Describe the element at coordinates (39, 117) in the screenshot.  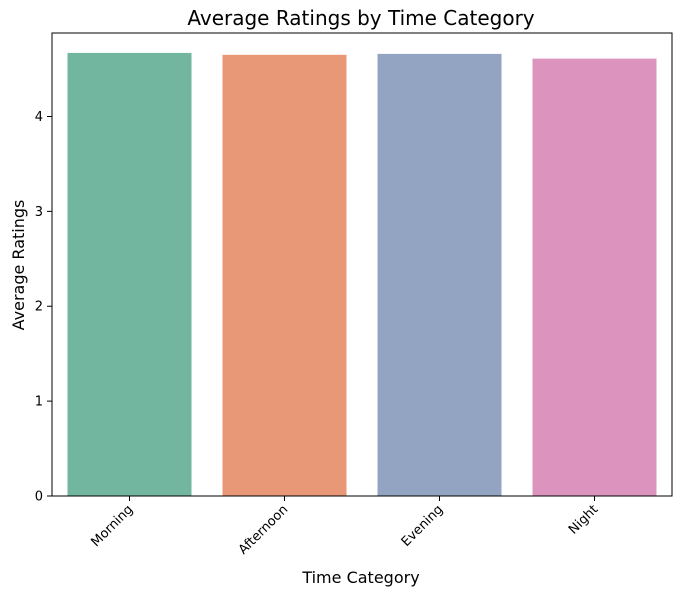
I see `y-tick-label: 4` at that location.